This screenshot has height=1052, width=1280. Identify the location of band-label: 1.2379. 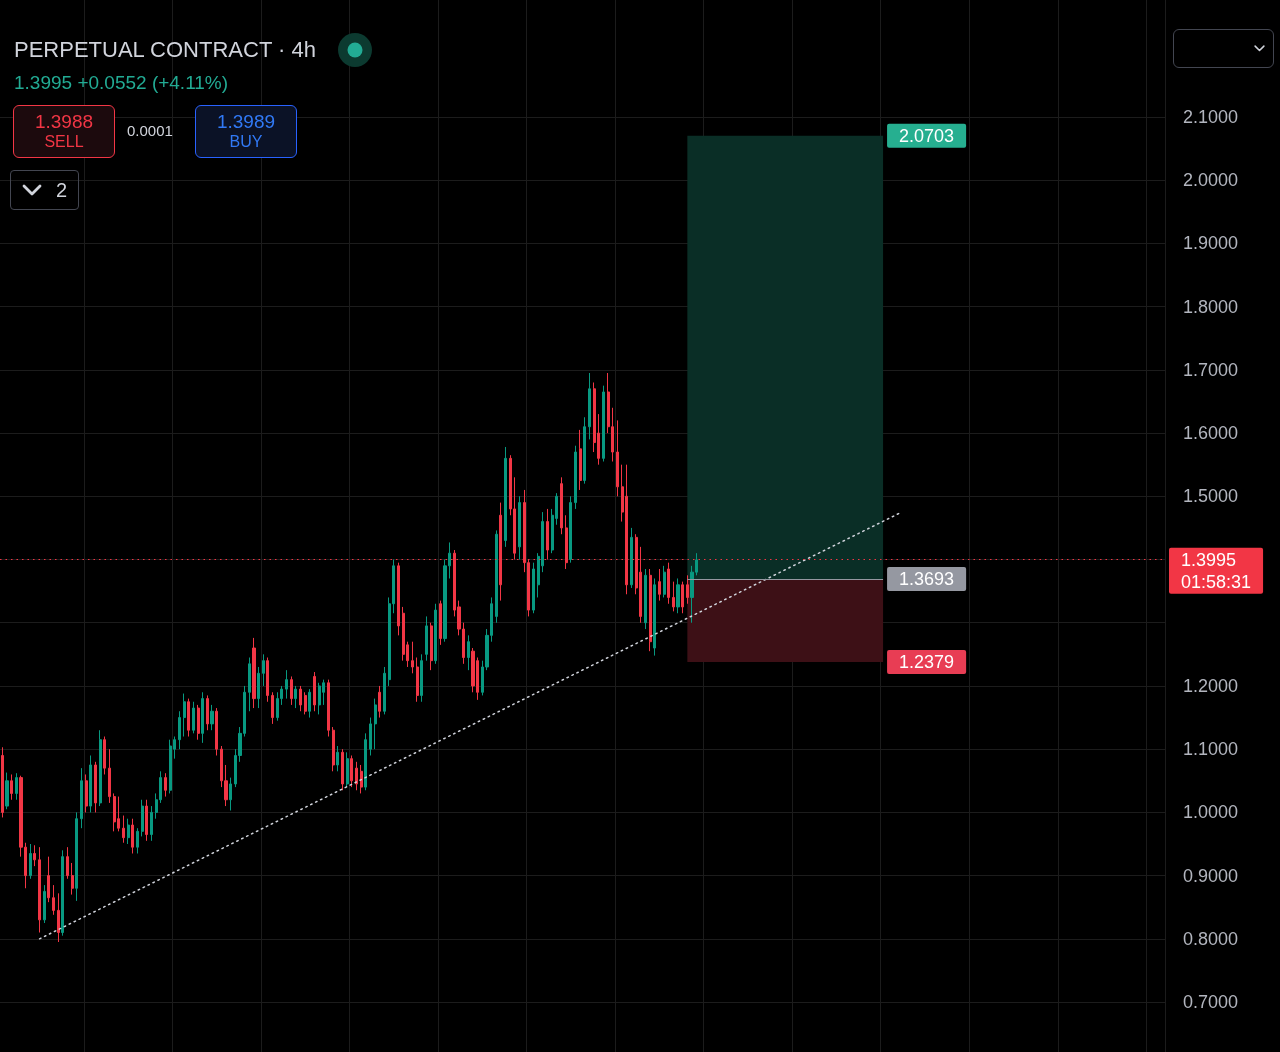
(927, 661).